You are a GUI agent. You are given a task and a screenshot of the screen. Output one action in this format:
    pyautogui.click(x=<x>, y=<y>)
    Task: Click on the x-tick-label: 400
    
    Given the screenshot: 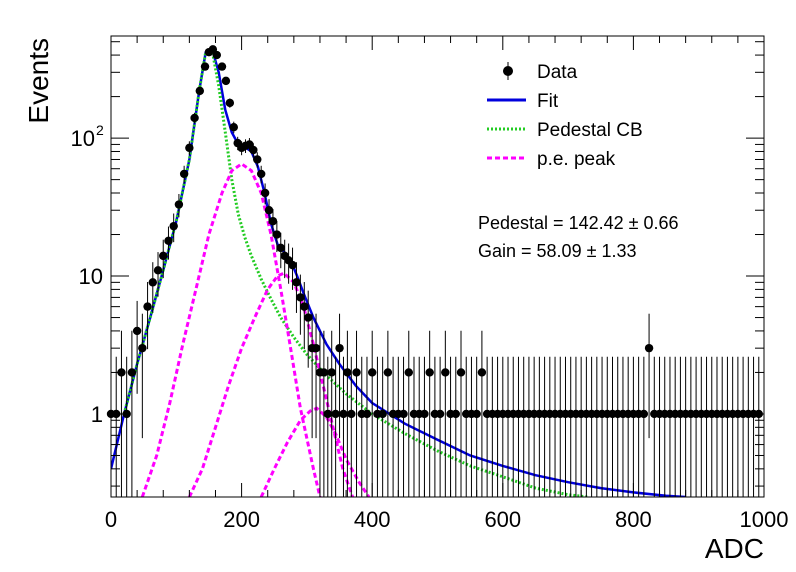 What is the action you would take?
    pyautogui.click(x=372, y=519)
    